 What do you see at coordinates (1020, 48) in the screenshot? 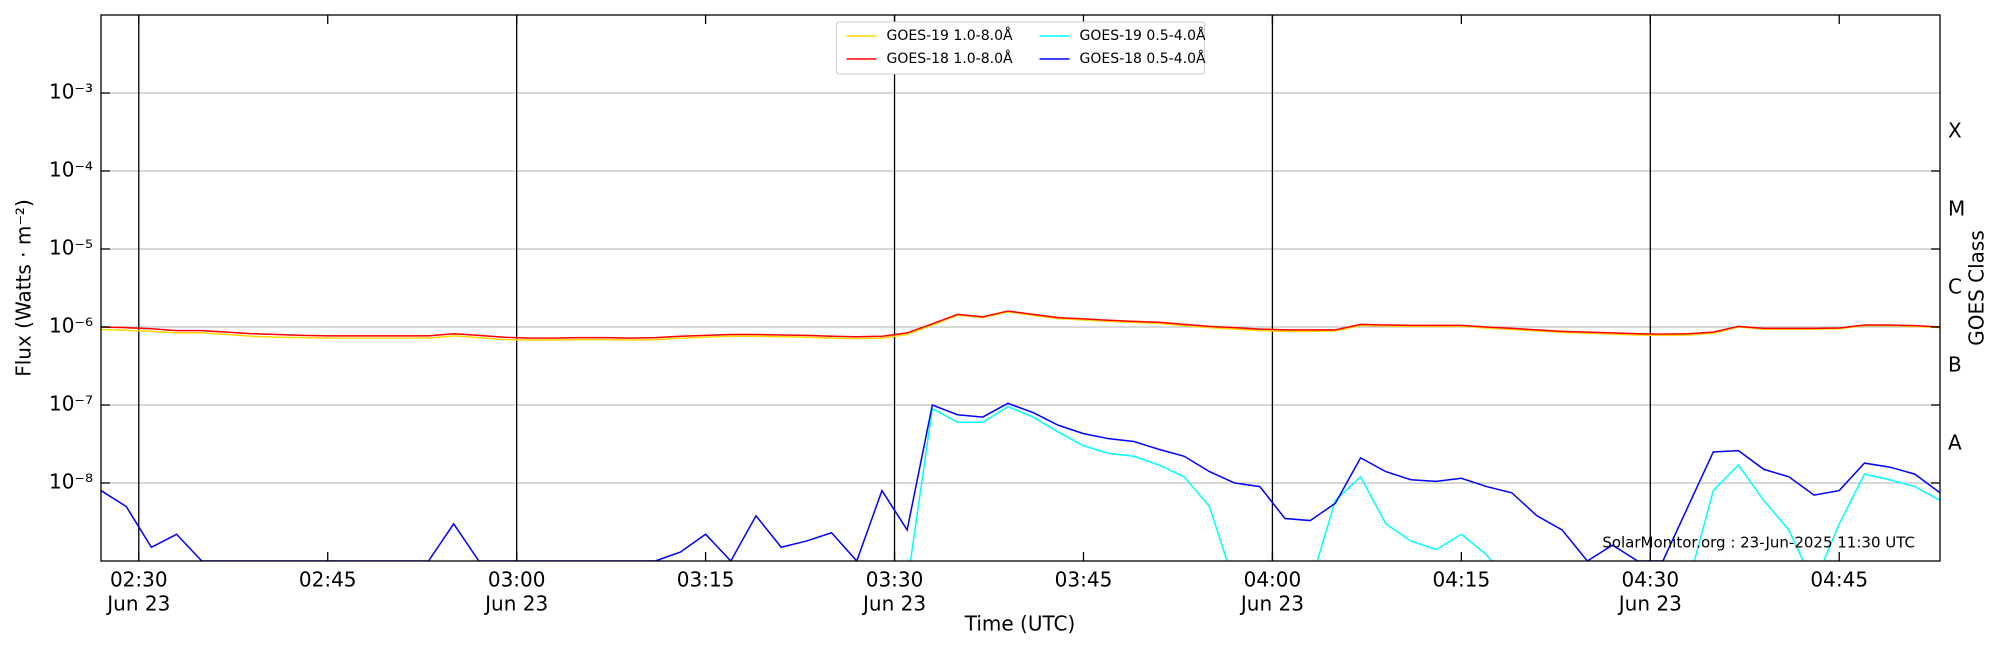
I see `legend-box` at bounding box center [1020, 48].